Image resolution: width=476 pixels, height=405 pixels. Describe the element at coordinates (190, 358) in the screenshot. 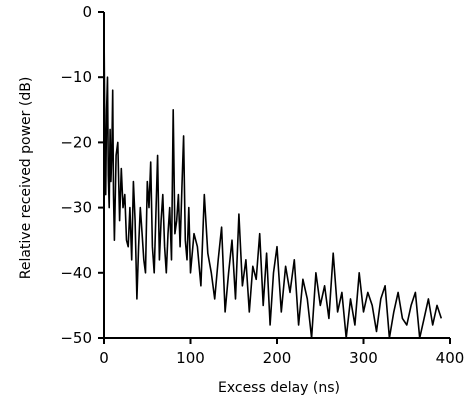

I see `x-tick-label: 100` at that location.